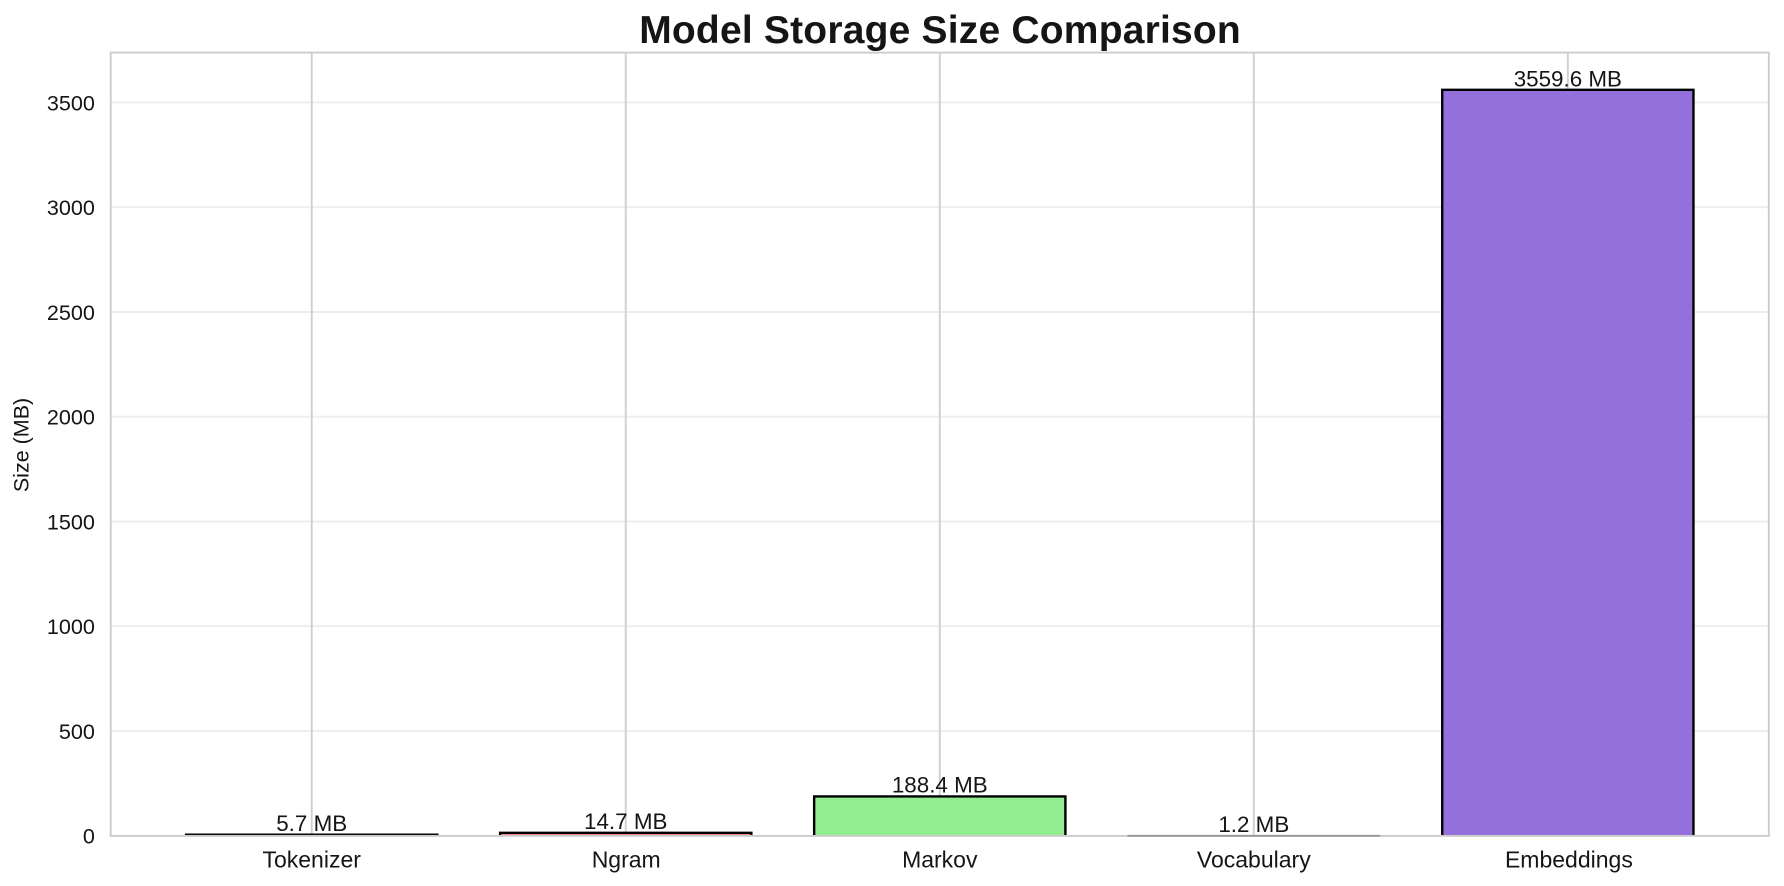 The image size is (1784, 886). What do you see at coordinates (71, 521) in the screenshot?
I see `svg-text: 1500` at bounding box center [71, 521].